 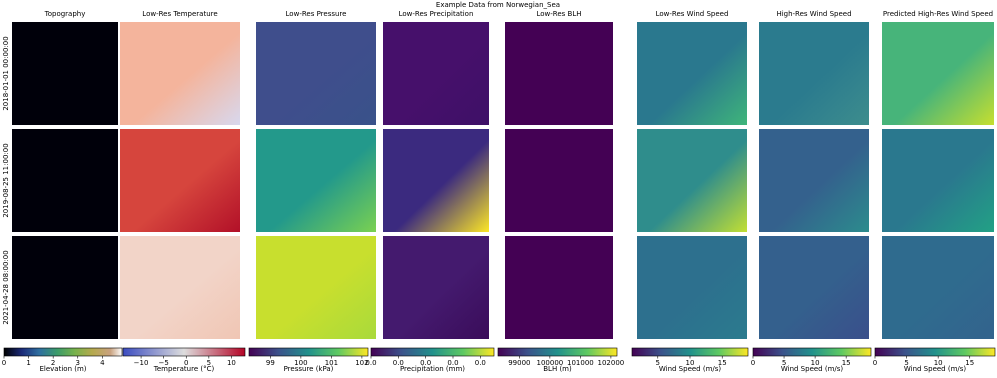 I want to click on colorbar-tick-label: −5, so click(x=164, y=363).